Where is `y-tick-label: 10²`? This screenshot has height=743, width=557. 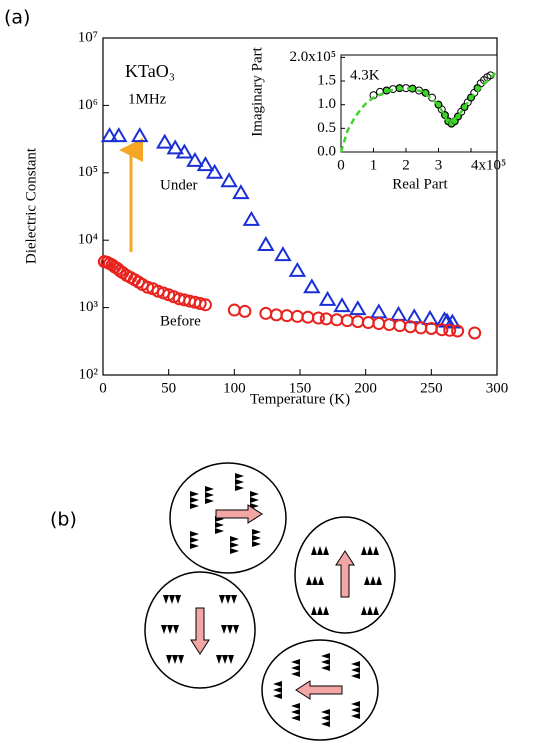 y-tick-label: 10² is located at coordinates (89, 374).